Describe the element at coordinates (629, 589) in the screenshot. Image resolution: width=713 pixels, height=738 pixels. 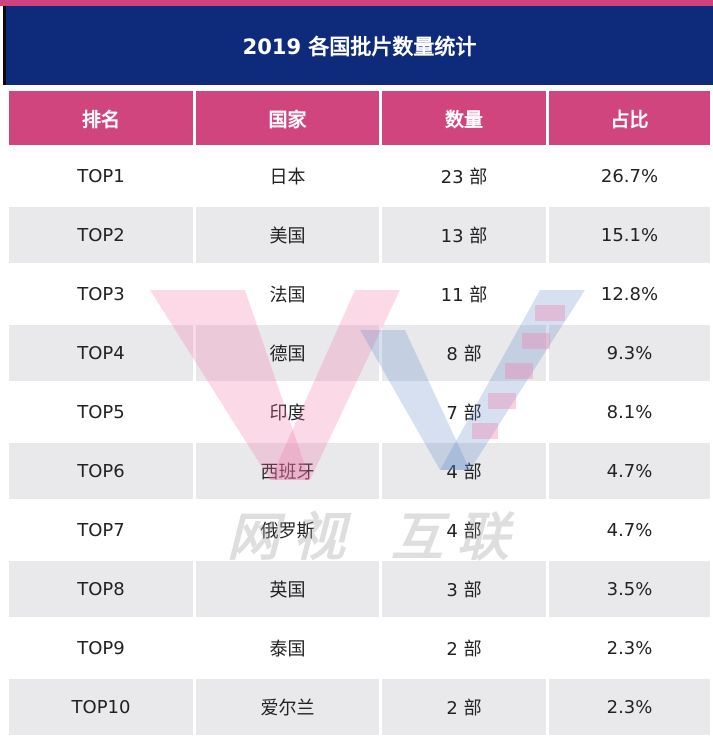
I see `share-cell: 3.5%` at that location.